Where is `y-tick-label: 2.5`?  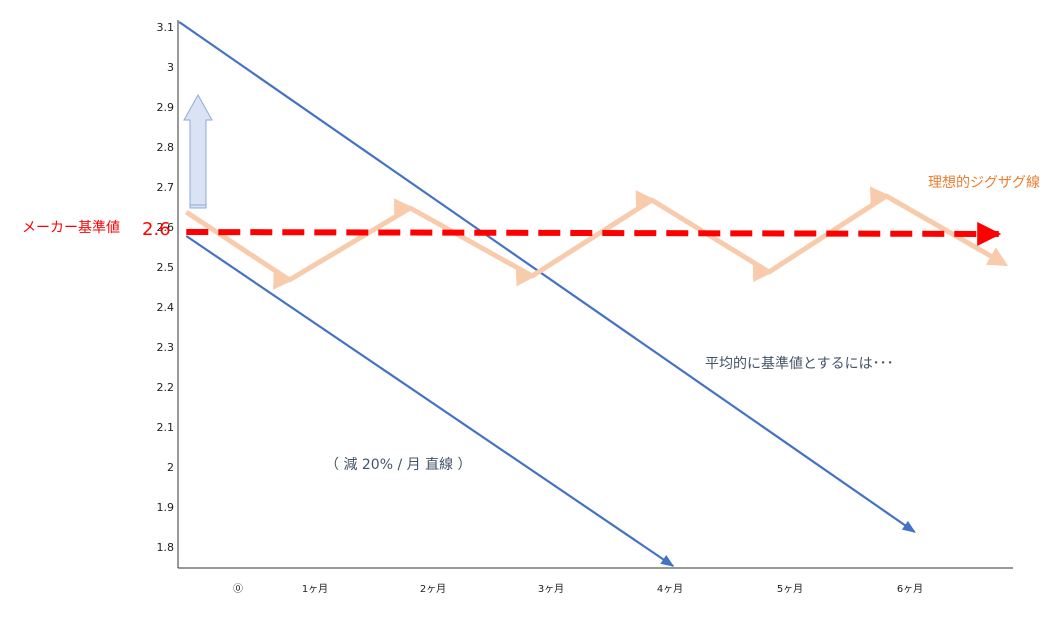
y-tick-label: 2.5 is located at coordinates (166, 267).